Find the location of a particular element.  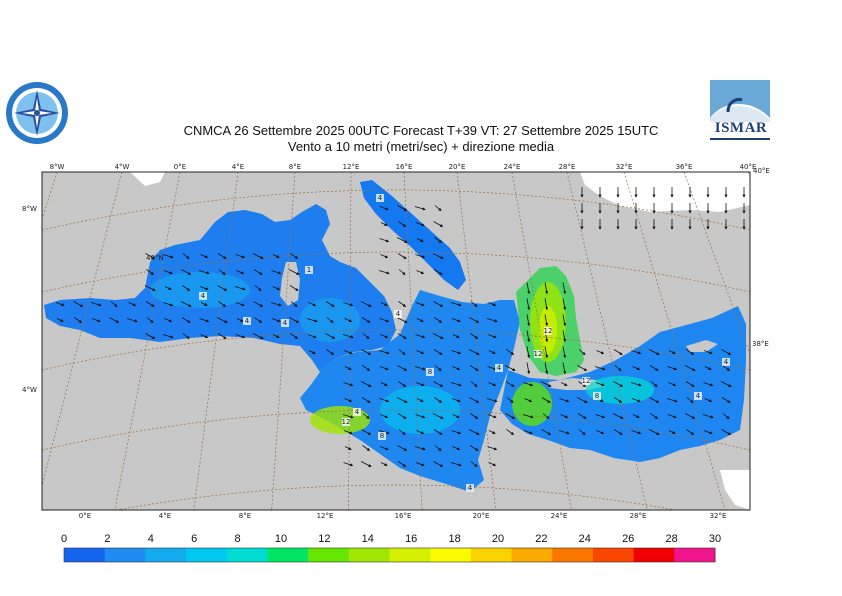

axis-labels-right: 40°E 38°E is located at coordinates (761, 257).